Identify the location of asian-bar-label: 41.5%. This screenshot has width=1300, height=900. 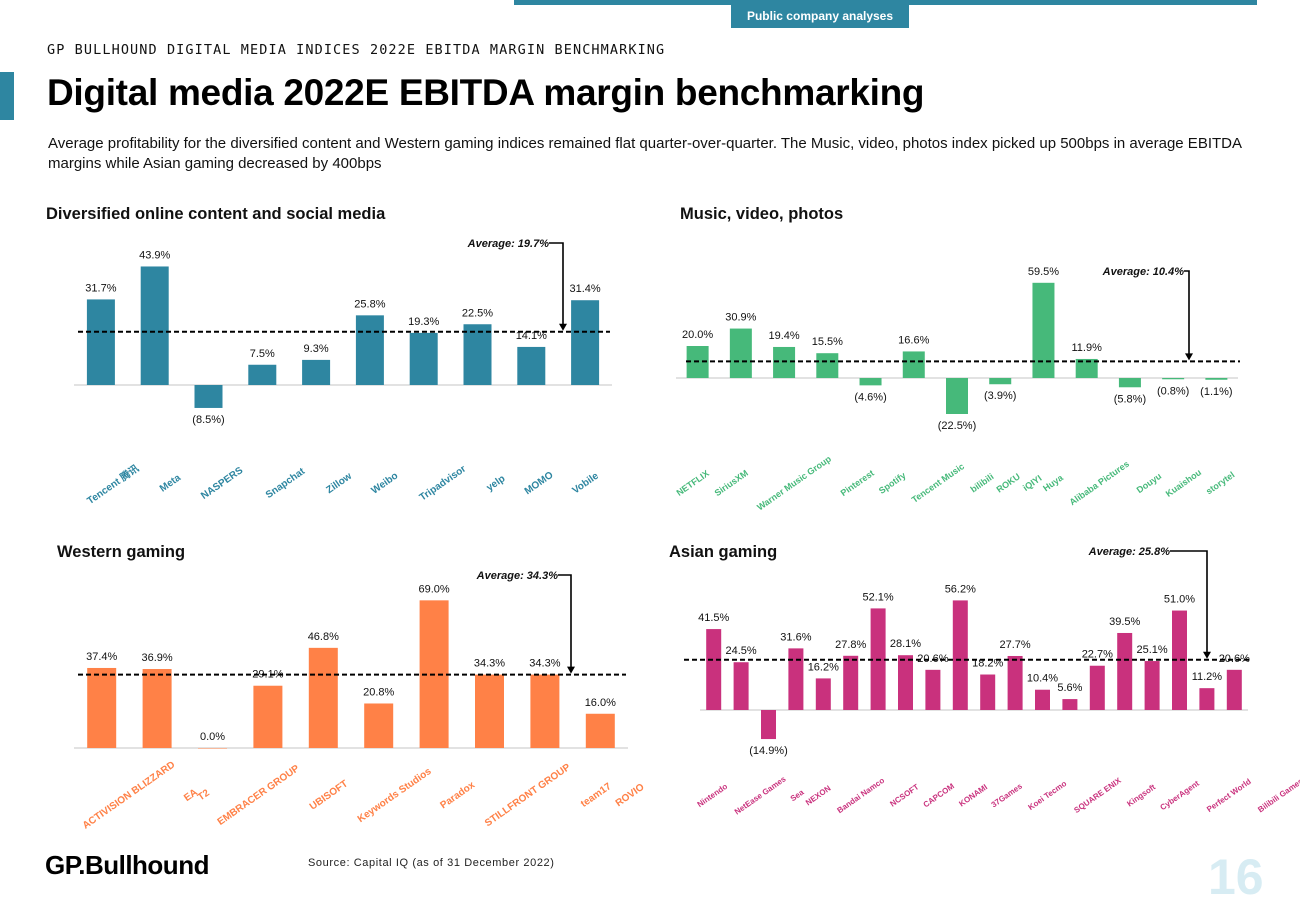
(713, 618).